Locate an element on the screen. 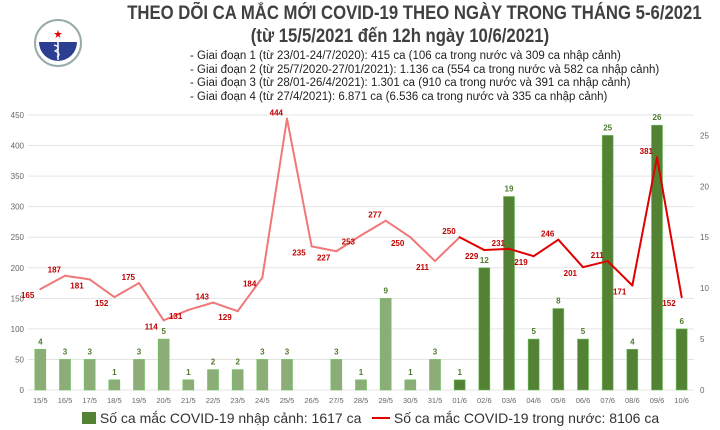 Image resolution: width=720 pixels, height=430 pixels. bar-label: 1 is located at coordinates (114, 372).